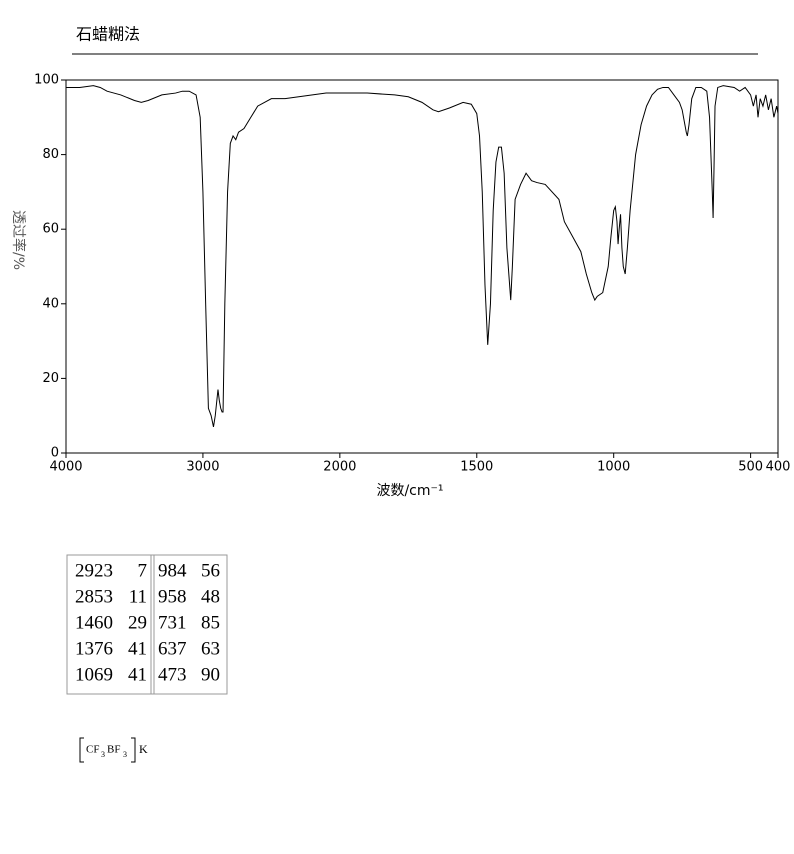 The width and height of the screenshot is (794, 854). Describe the element at coordinates (210, 648) in the screenshot. I see `table-cell: 63` at that location.